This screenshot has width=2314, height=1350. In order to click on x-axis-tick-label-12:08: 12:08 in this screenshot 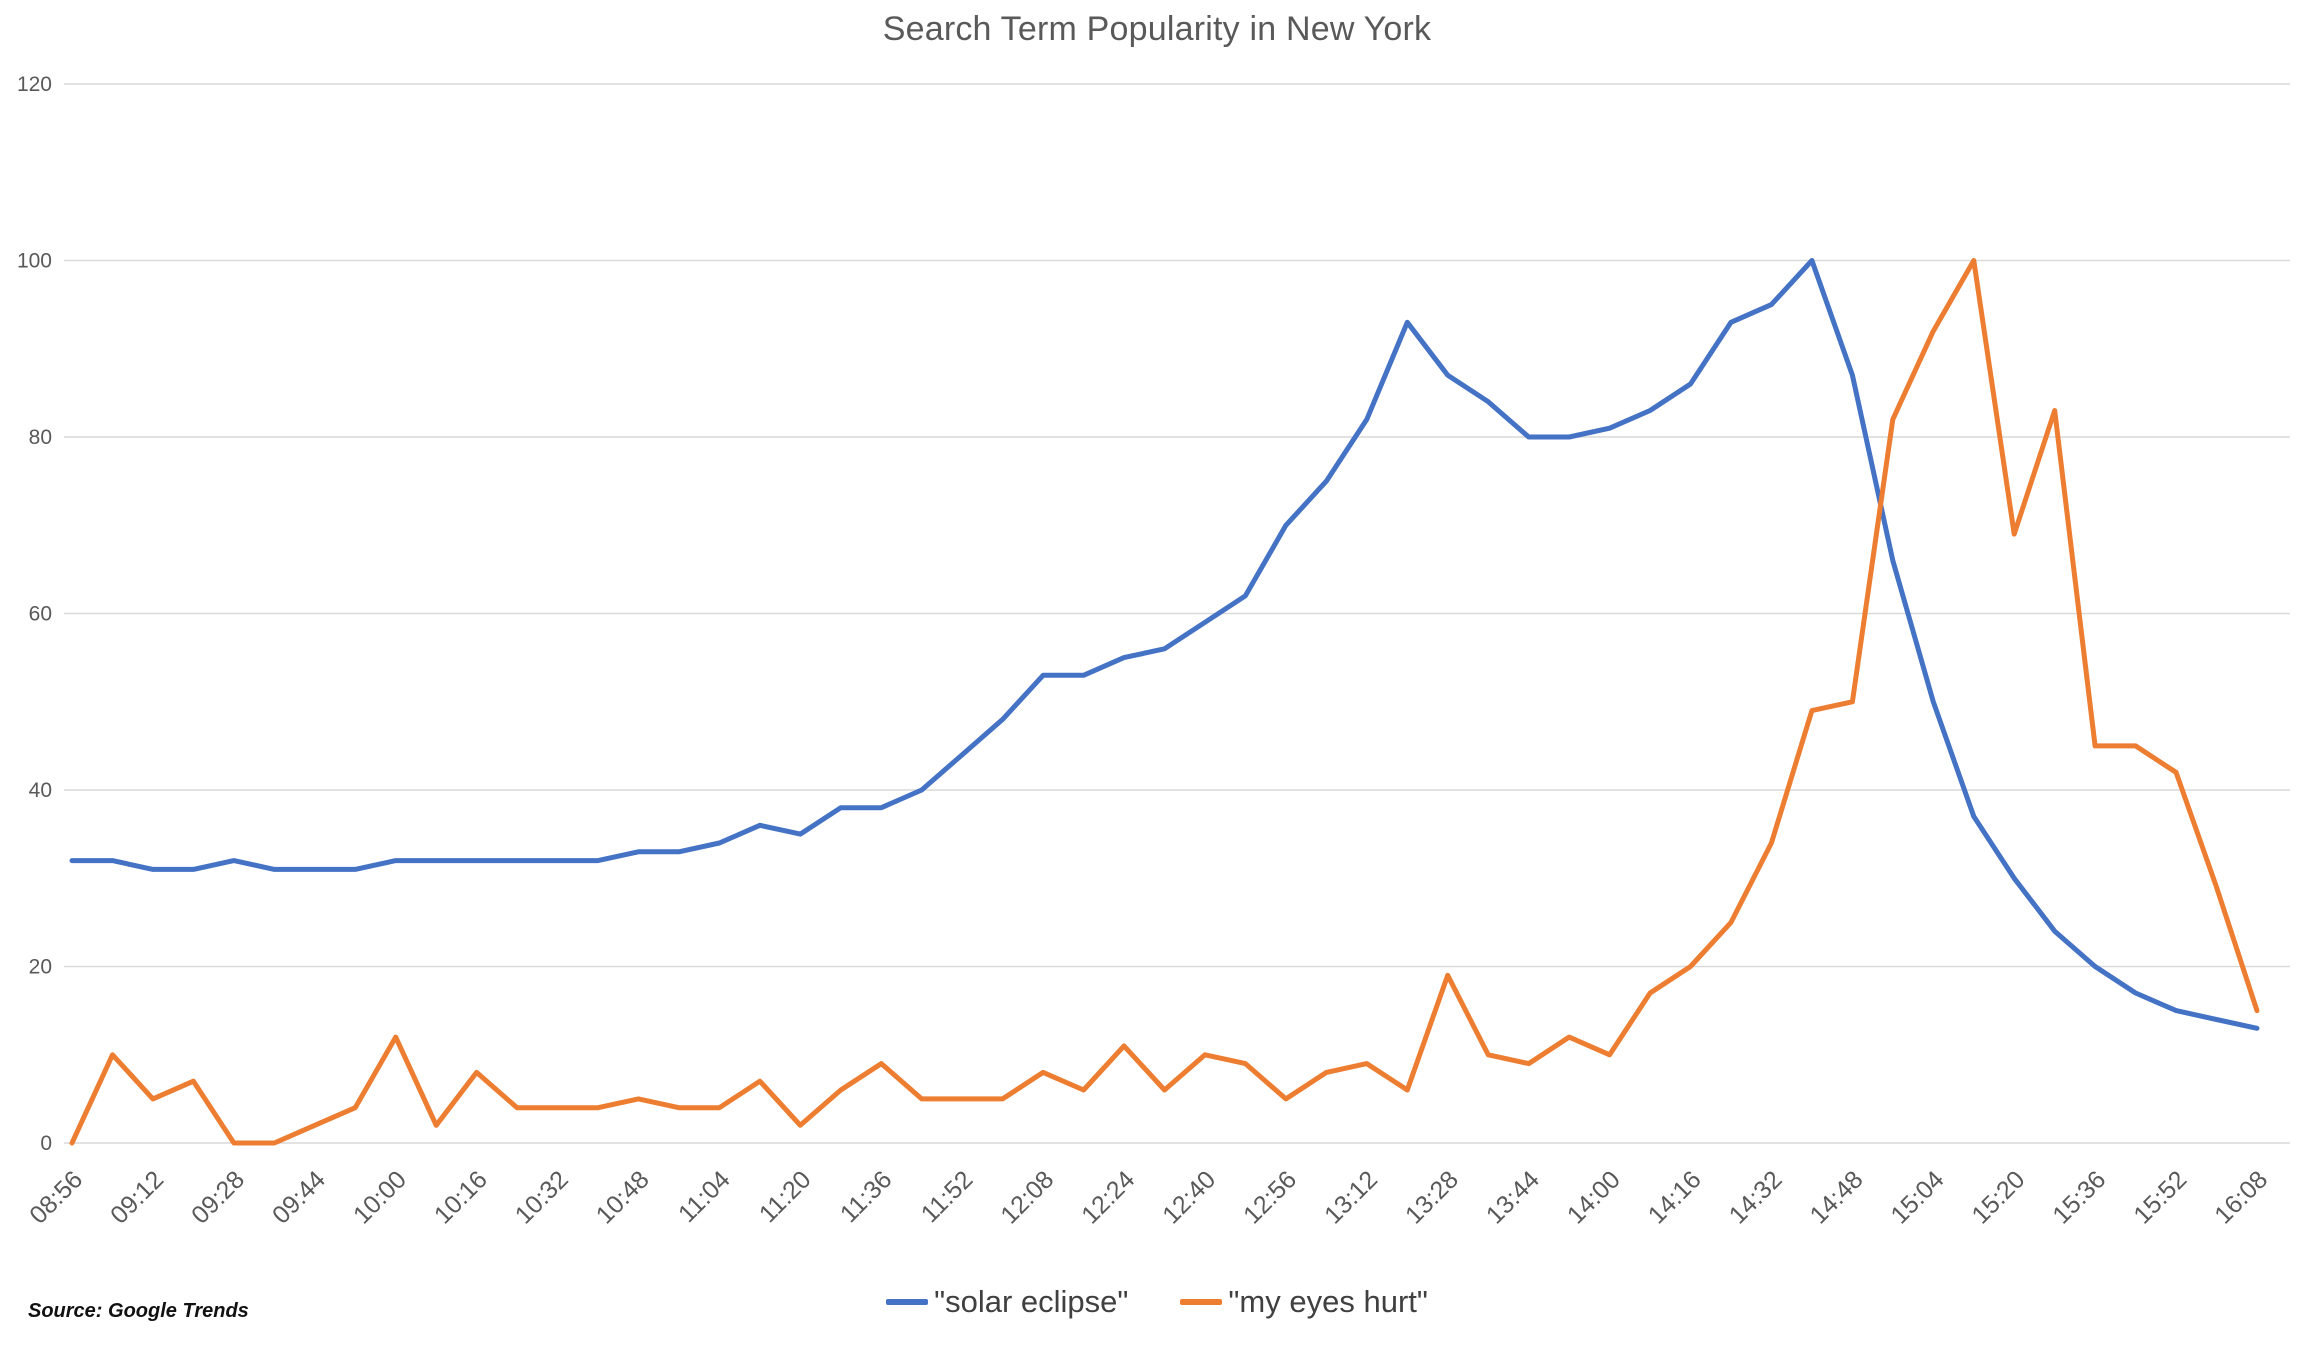, I will do `click(1027, 1197)`.